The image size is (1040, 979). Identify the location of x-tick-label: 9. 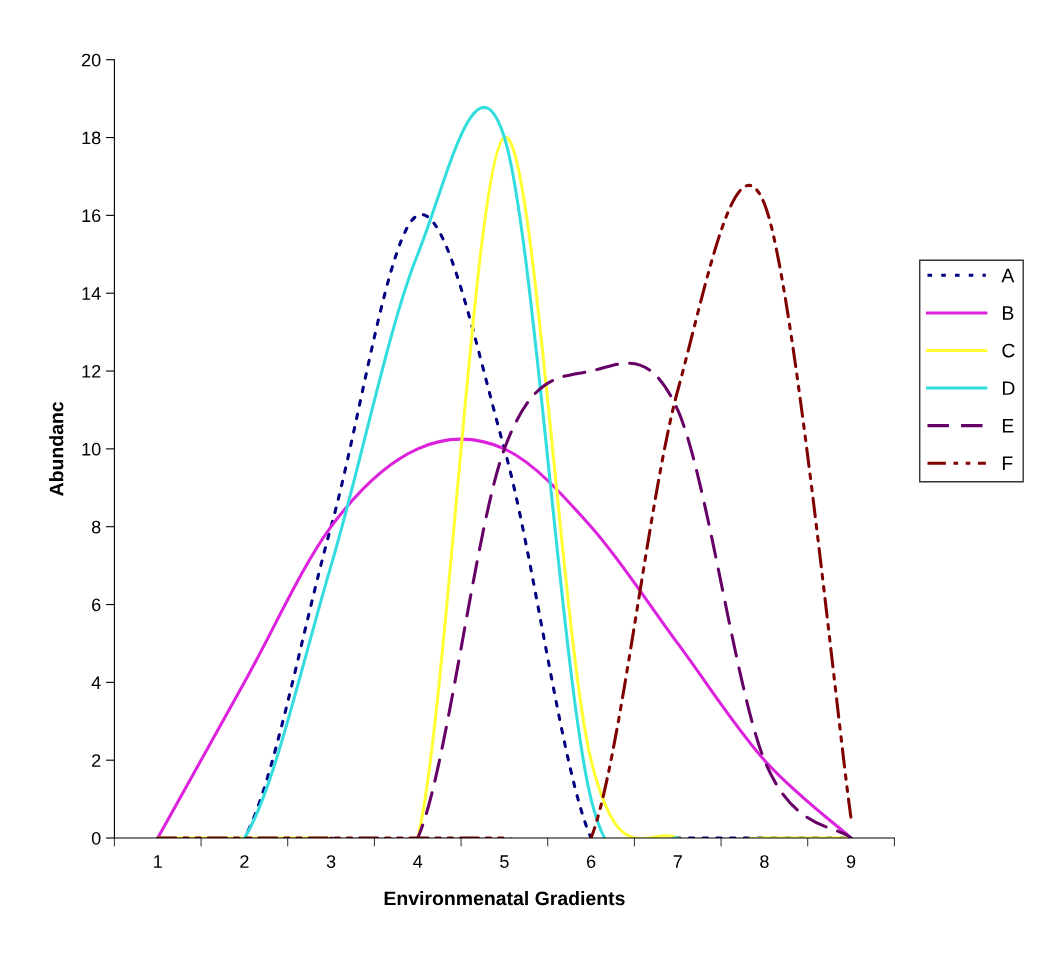
(851, 861).